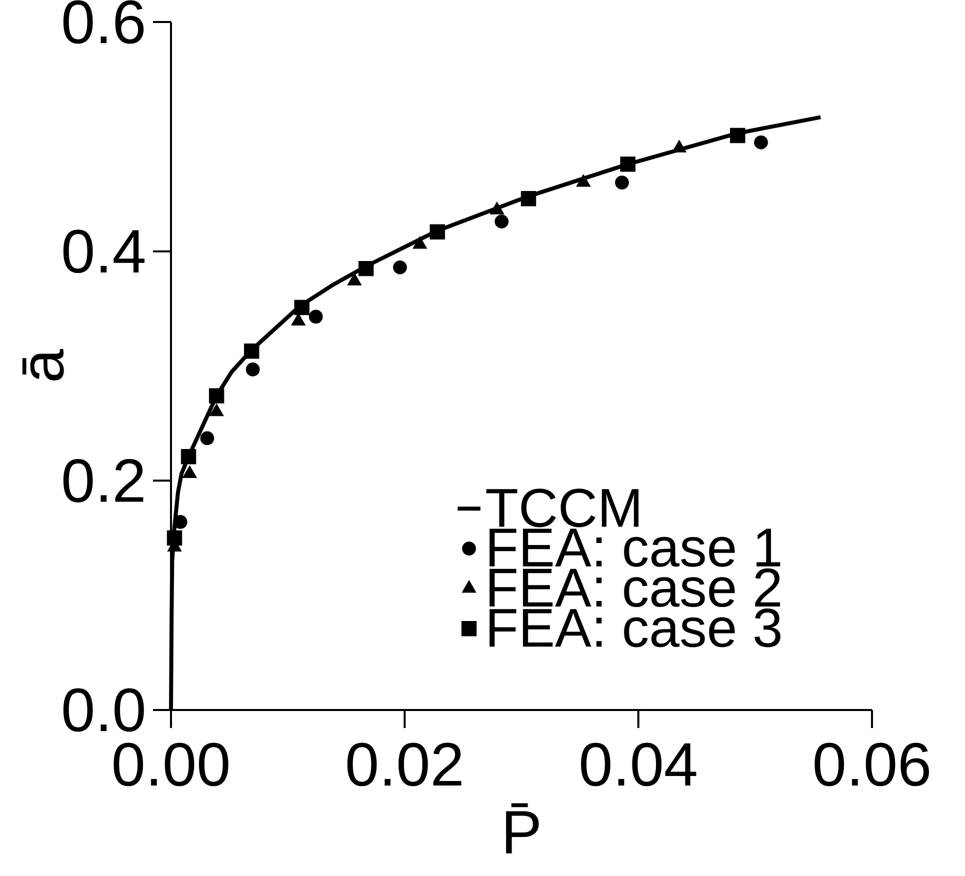  What do you see at coordinates (635, 547) in the screenshot?
I see `legend-label: FEA: case 1` at bounding box center [635, 547].